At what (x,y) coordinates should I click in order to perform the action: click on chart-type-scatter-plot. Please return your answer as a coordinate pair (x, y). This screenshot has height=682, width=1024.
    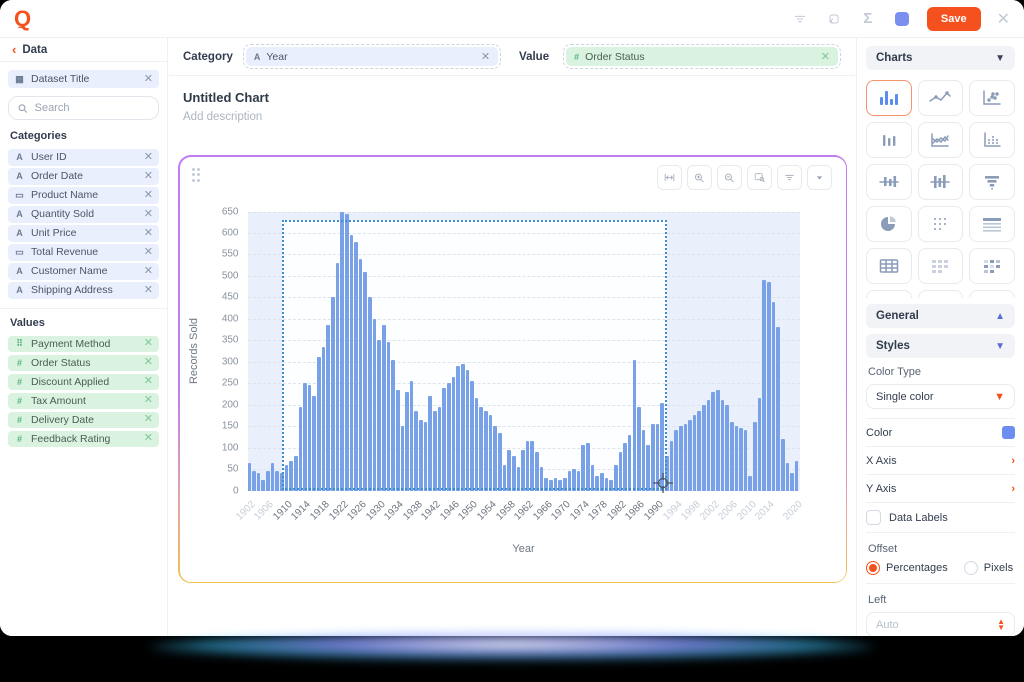
    Looking at the image, I should click on (992, 98).